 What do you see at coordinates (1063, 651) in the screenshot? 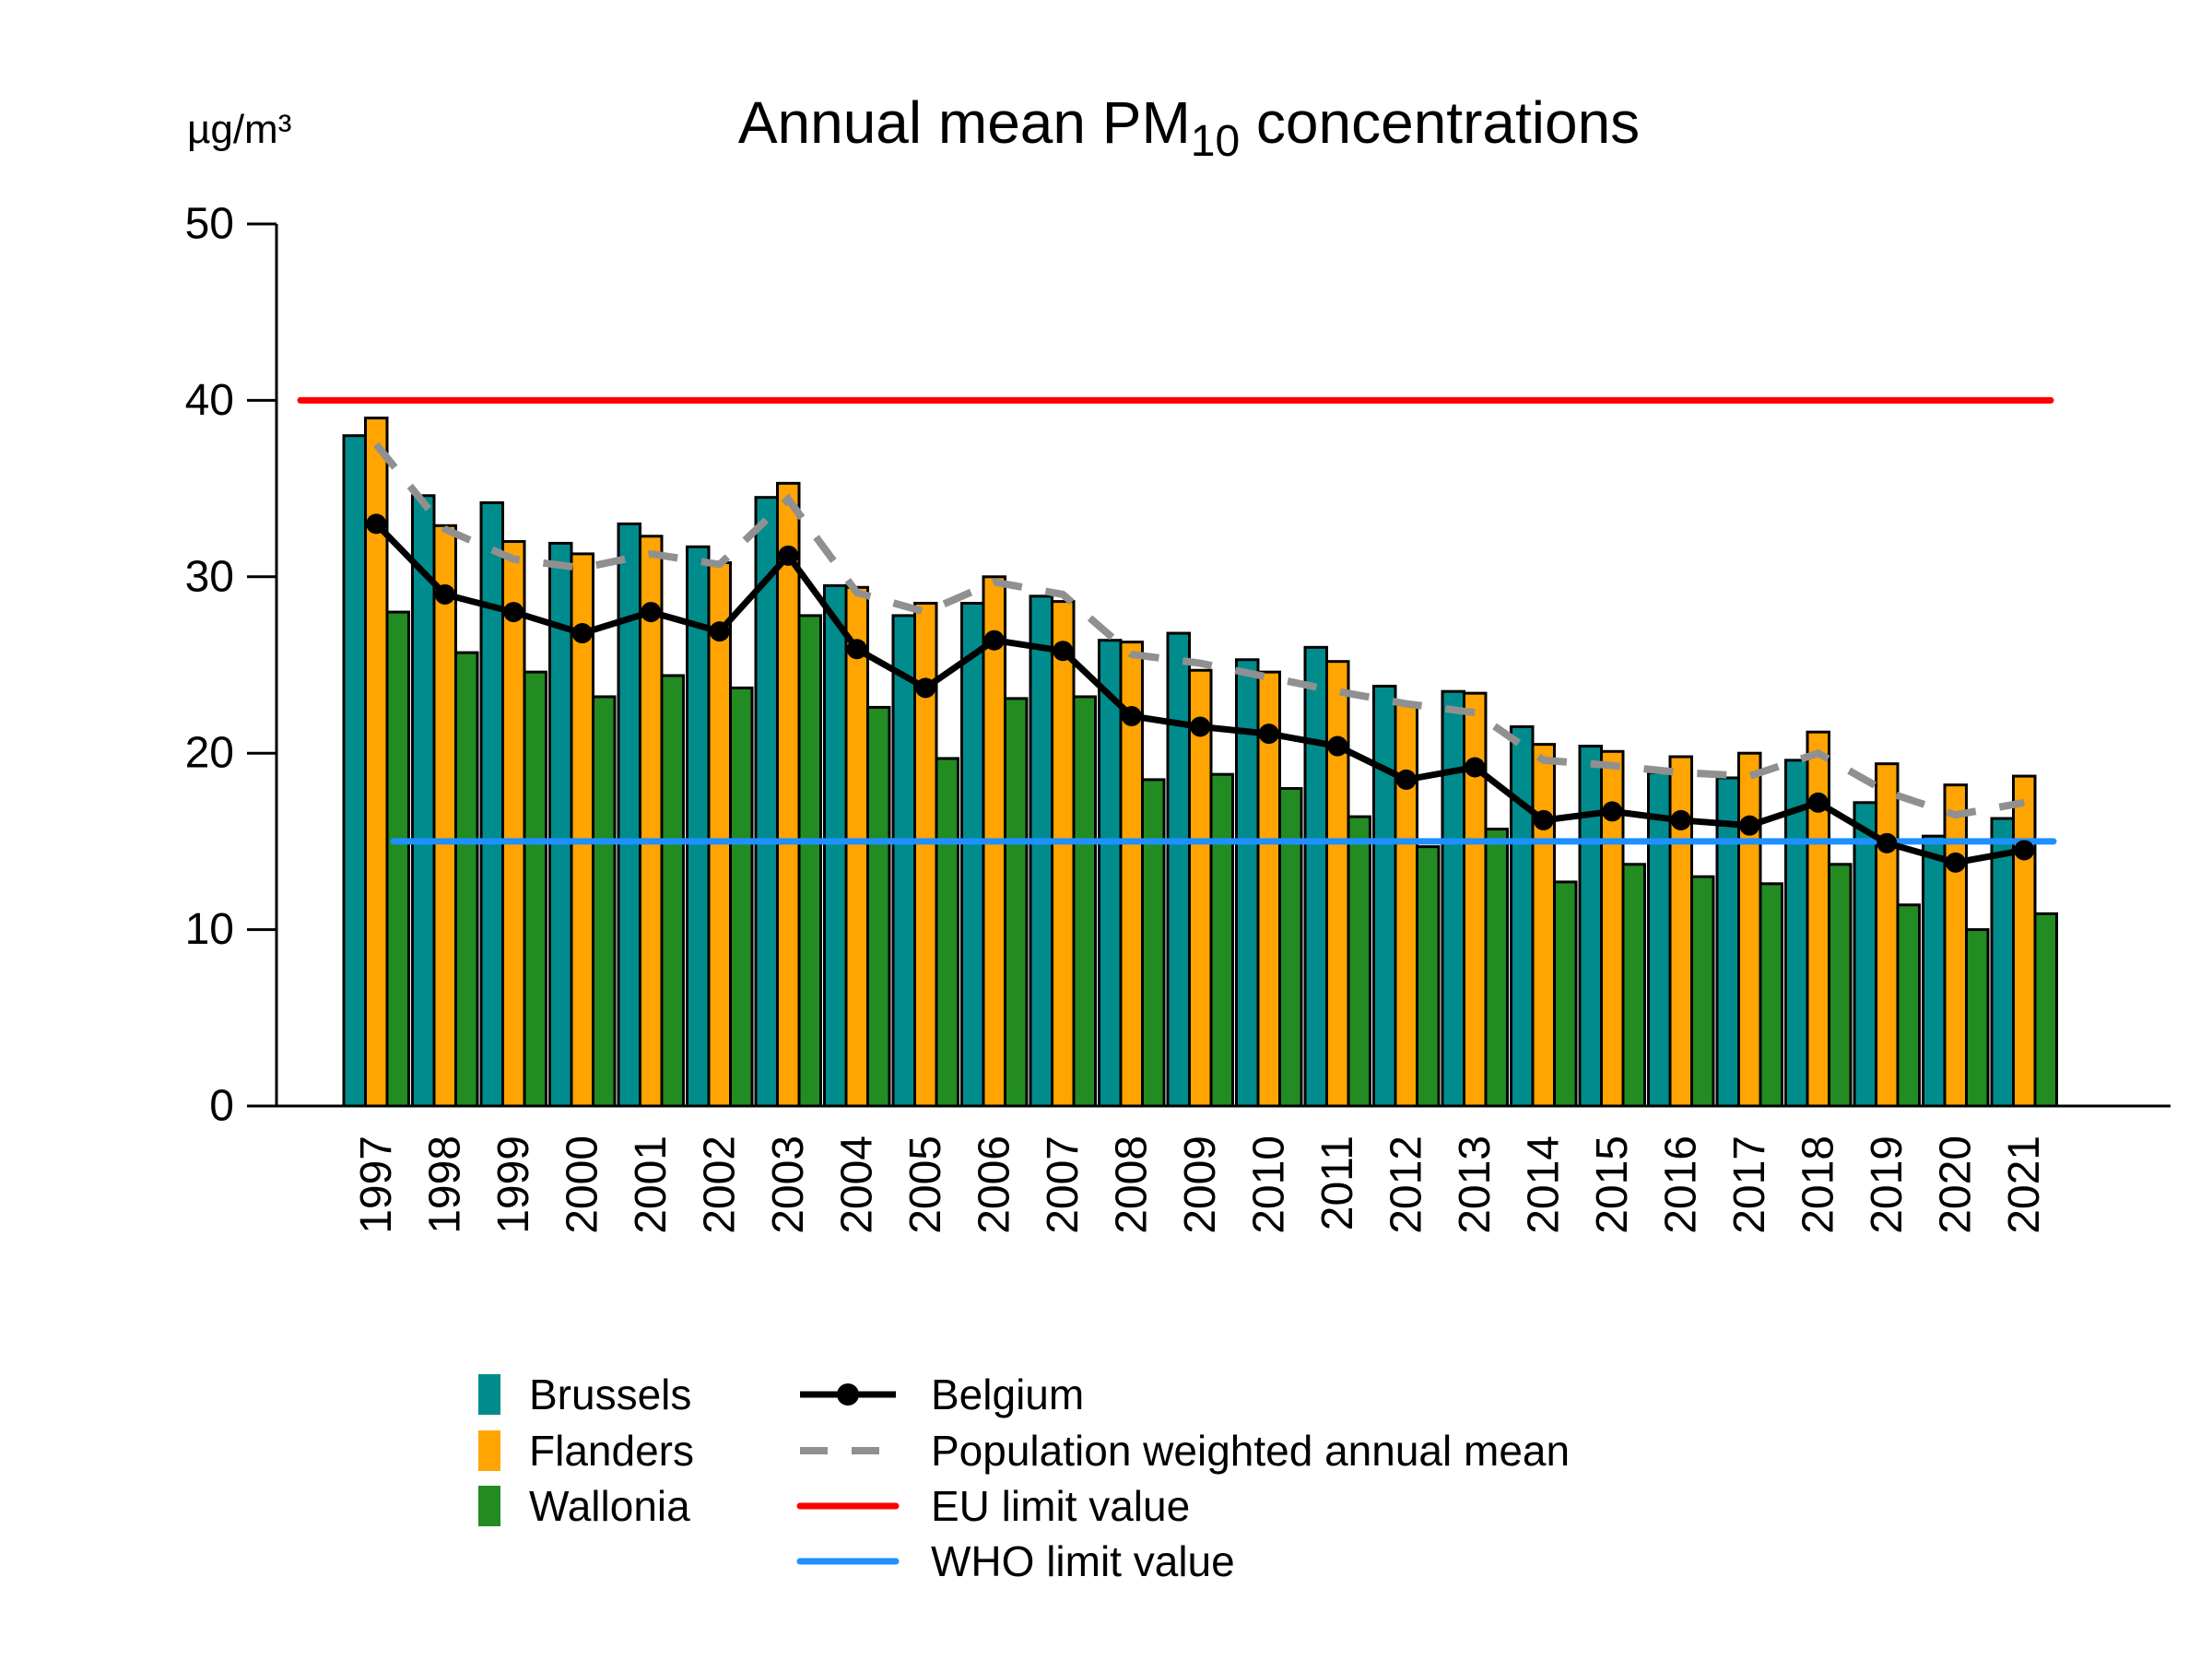
I see `belgium-point-2007` at bounding box center [1063, 651].